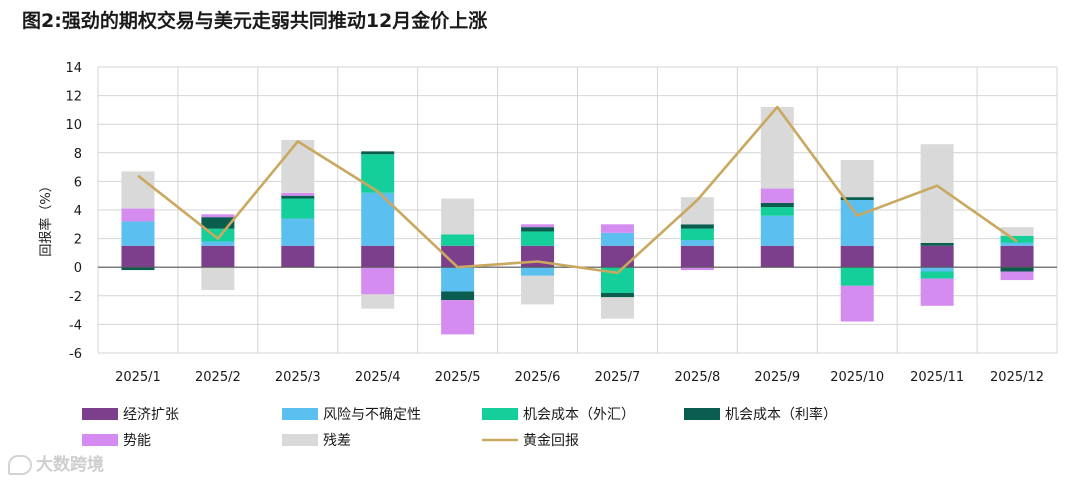 This screenshot has height=483, width=1080. Describe the element at coordinates (78, 268) in the screenshot. I see `y-tick-label: 0` at that location.